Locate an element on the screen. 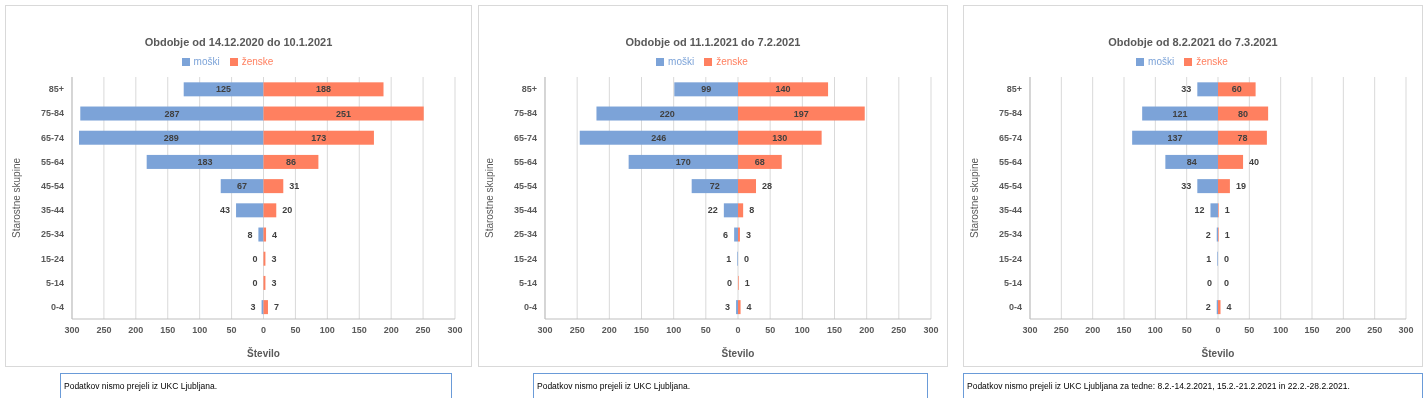  data-label: 99 is located at coordinates (706, 89).